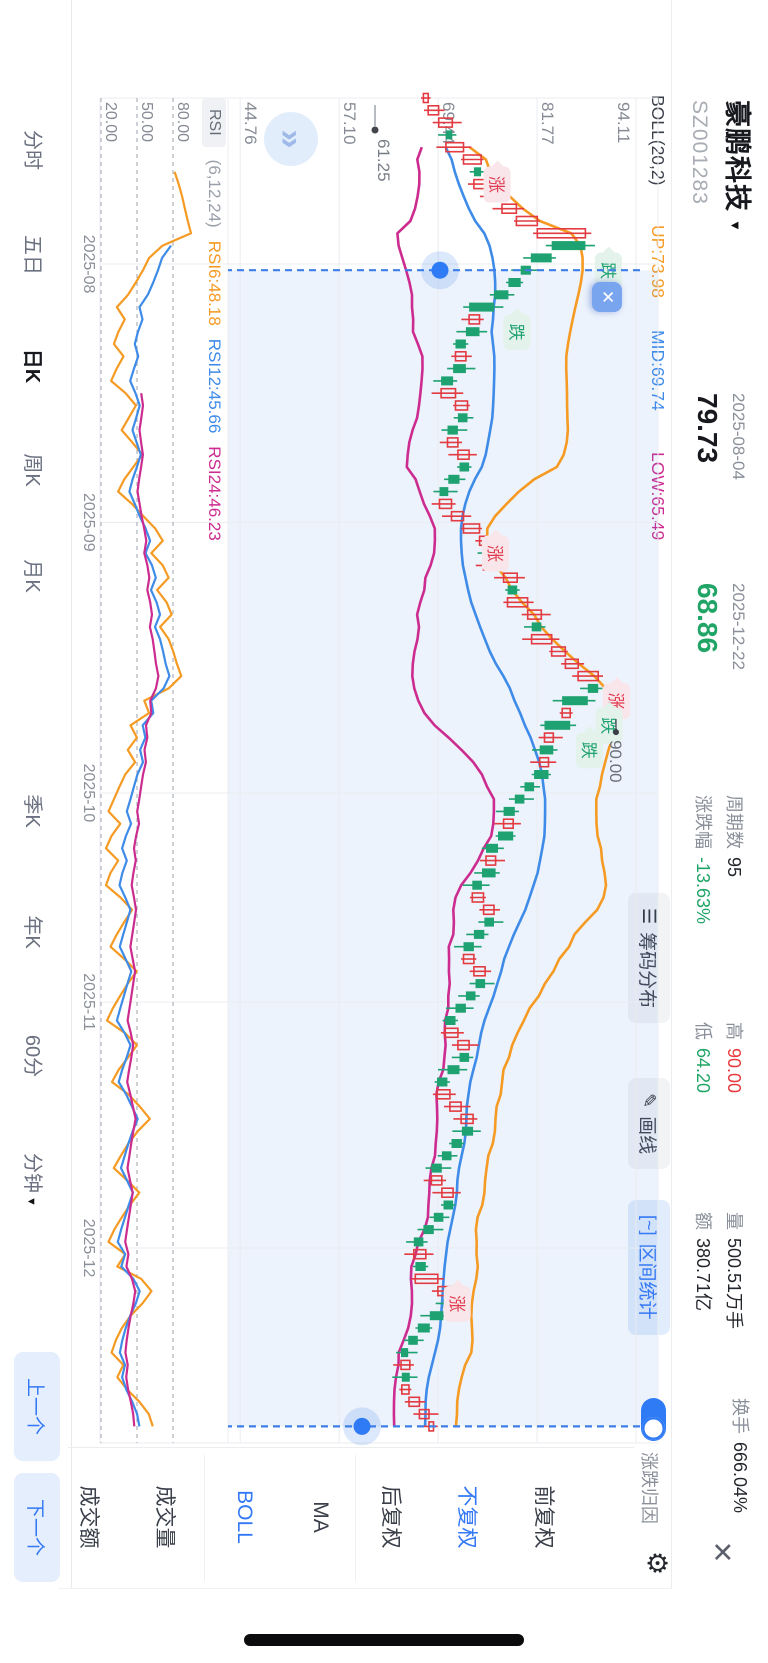 Image resolution: width=768 pixels, height=1663 pixels. Describe the element at coordinates (204, 1518) in the screenshot. I see `sidebar-group-divider` at that location.